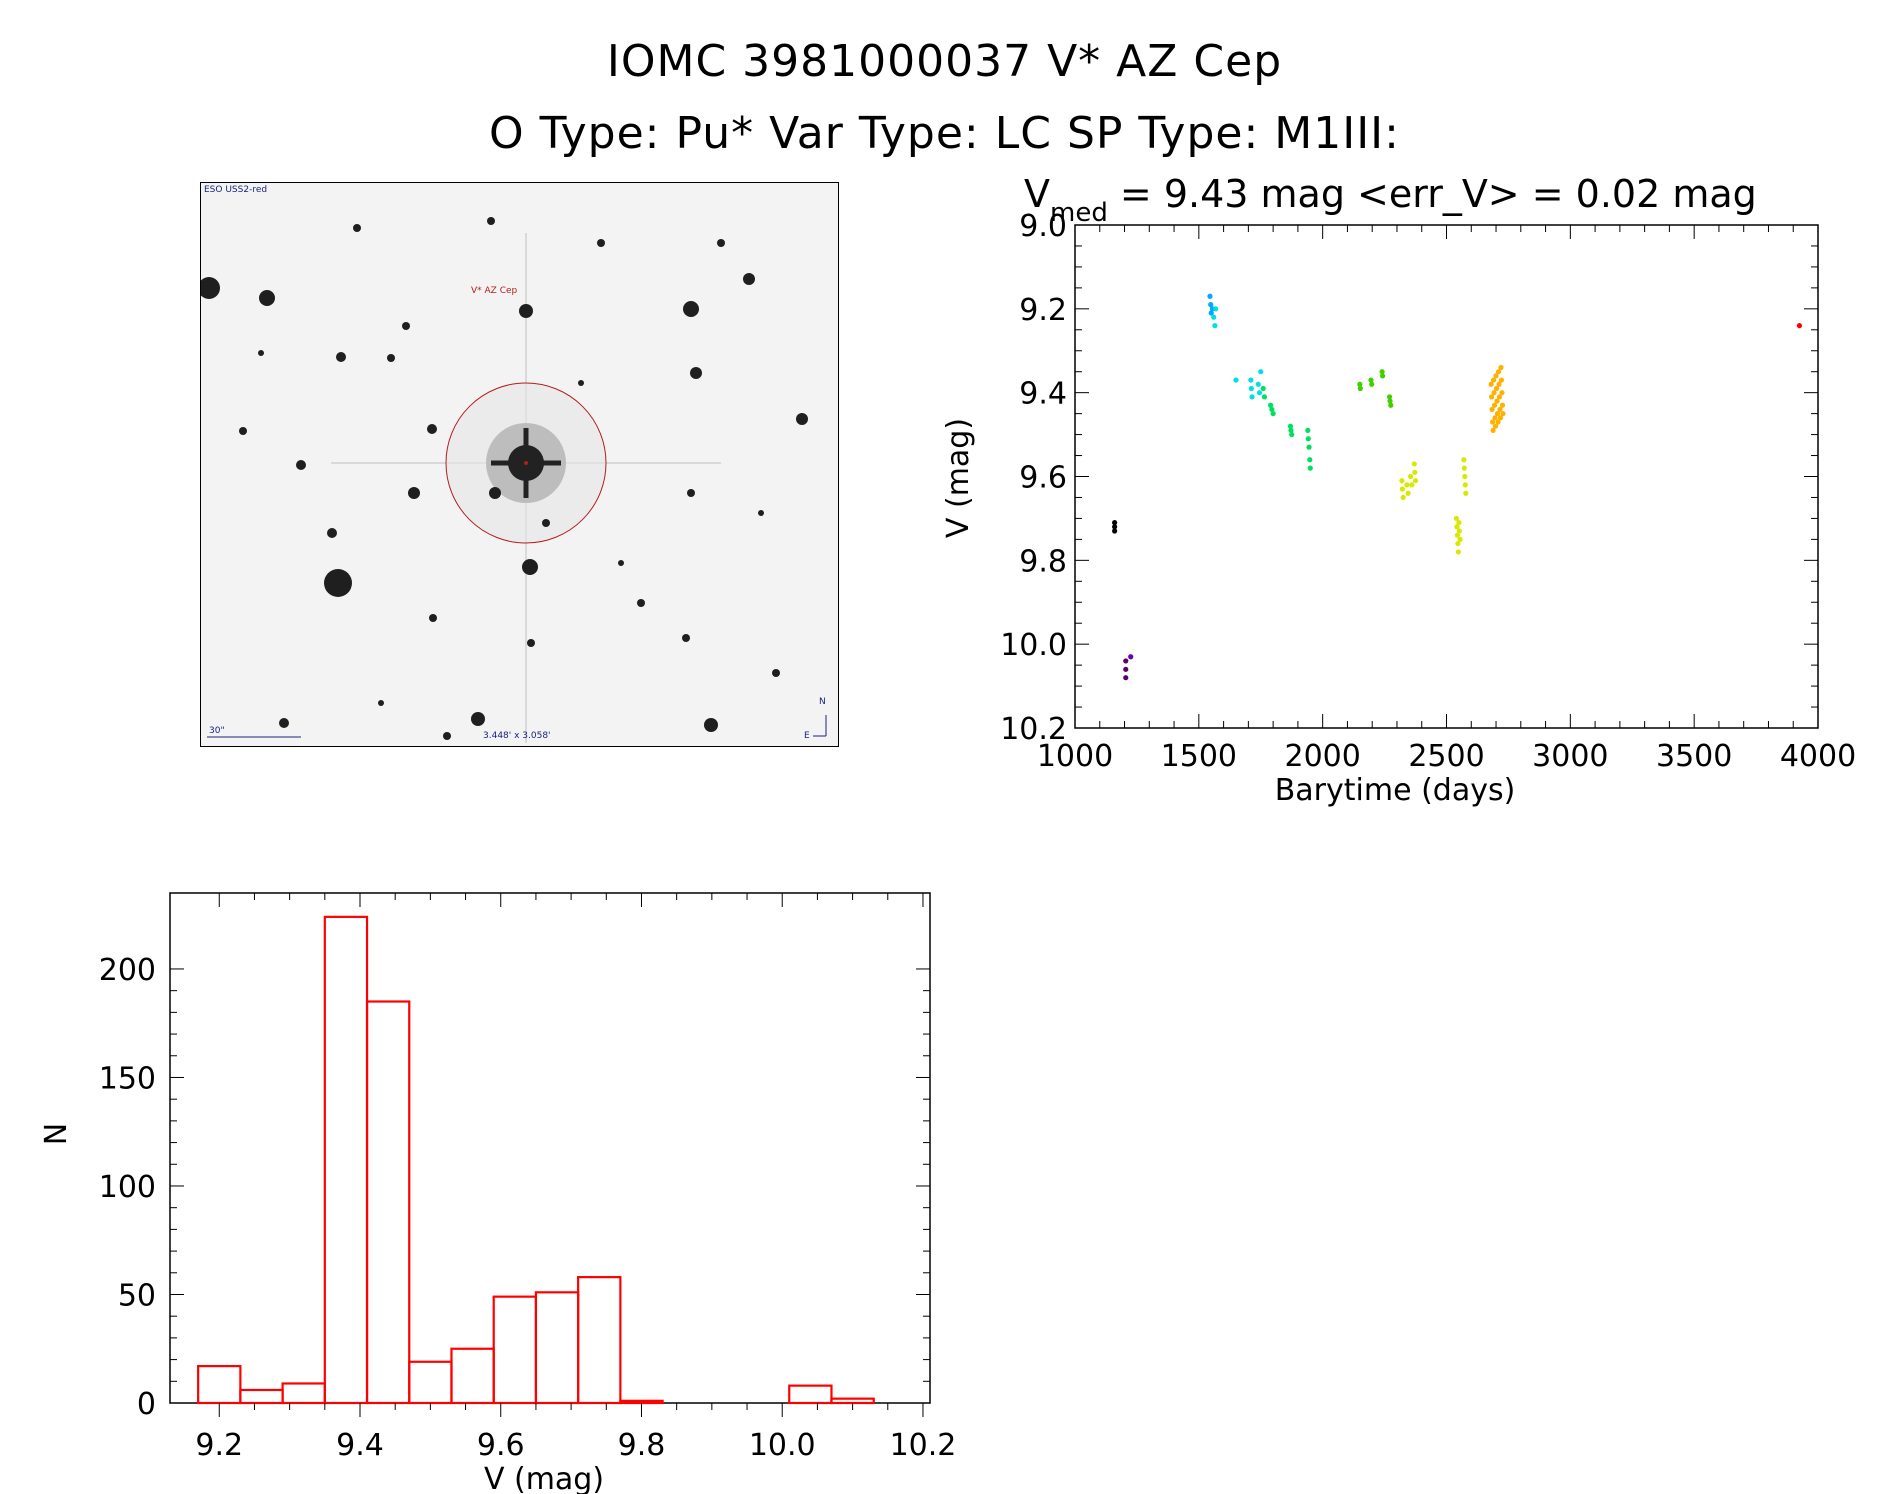  I want to click on figure-title-line2: O Type: Pu* Var Type: LC SP Type: M1III:, so click(944, 133).